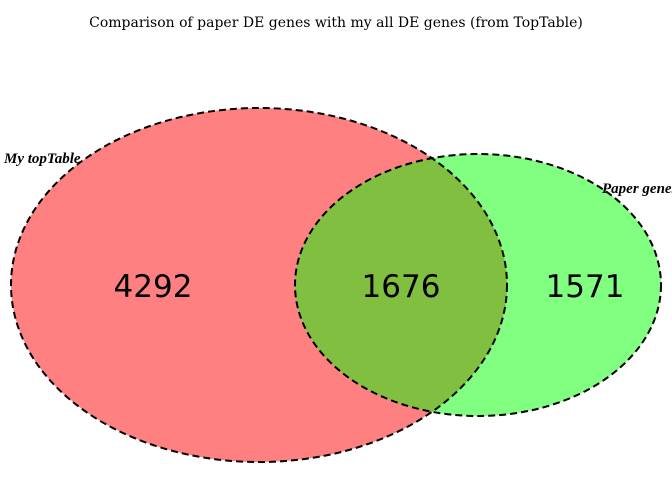 The height and width of the screenshot is (480, 672). I want to click on count-right-only: 1571, so click(585, 287).